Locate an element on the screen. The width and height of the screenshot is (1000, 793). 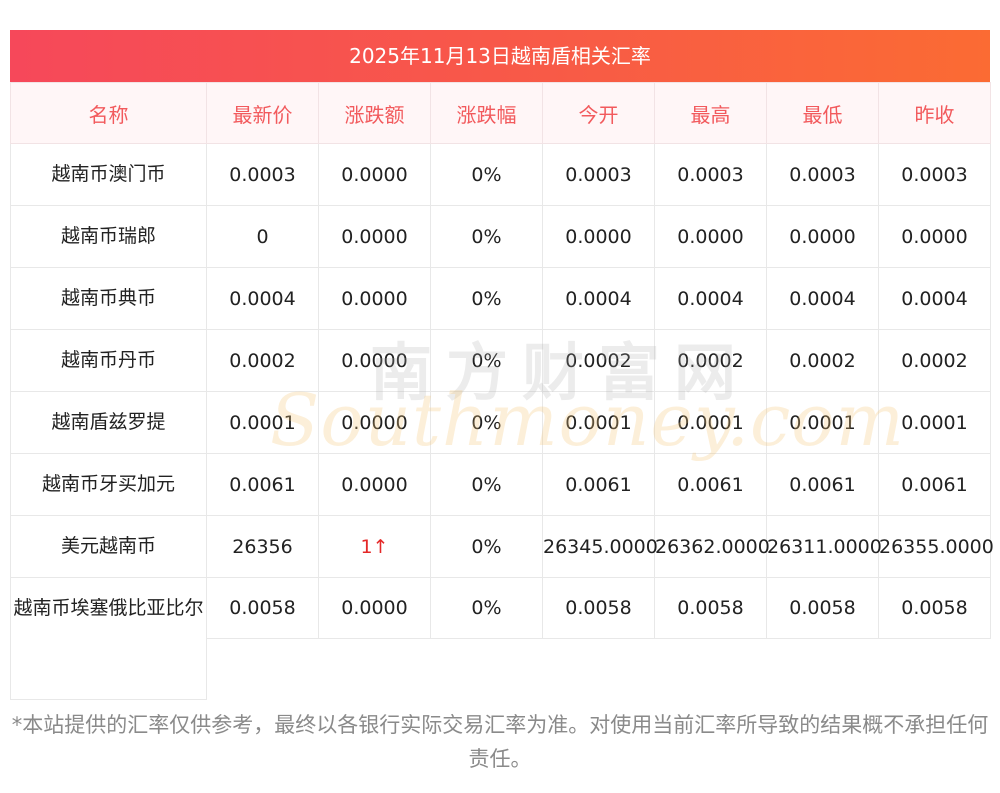
header-latest: 最新价 is located at coordinates (262, 113).